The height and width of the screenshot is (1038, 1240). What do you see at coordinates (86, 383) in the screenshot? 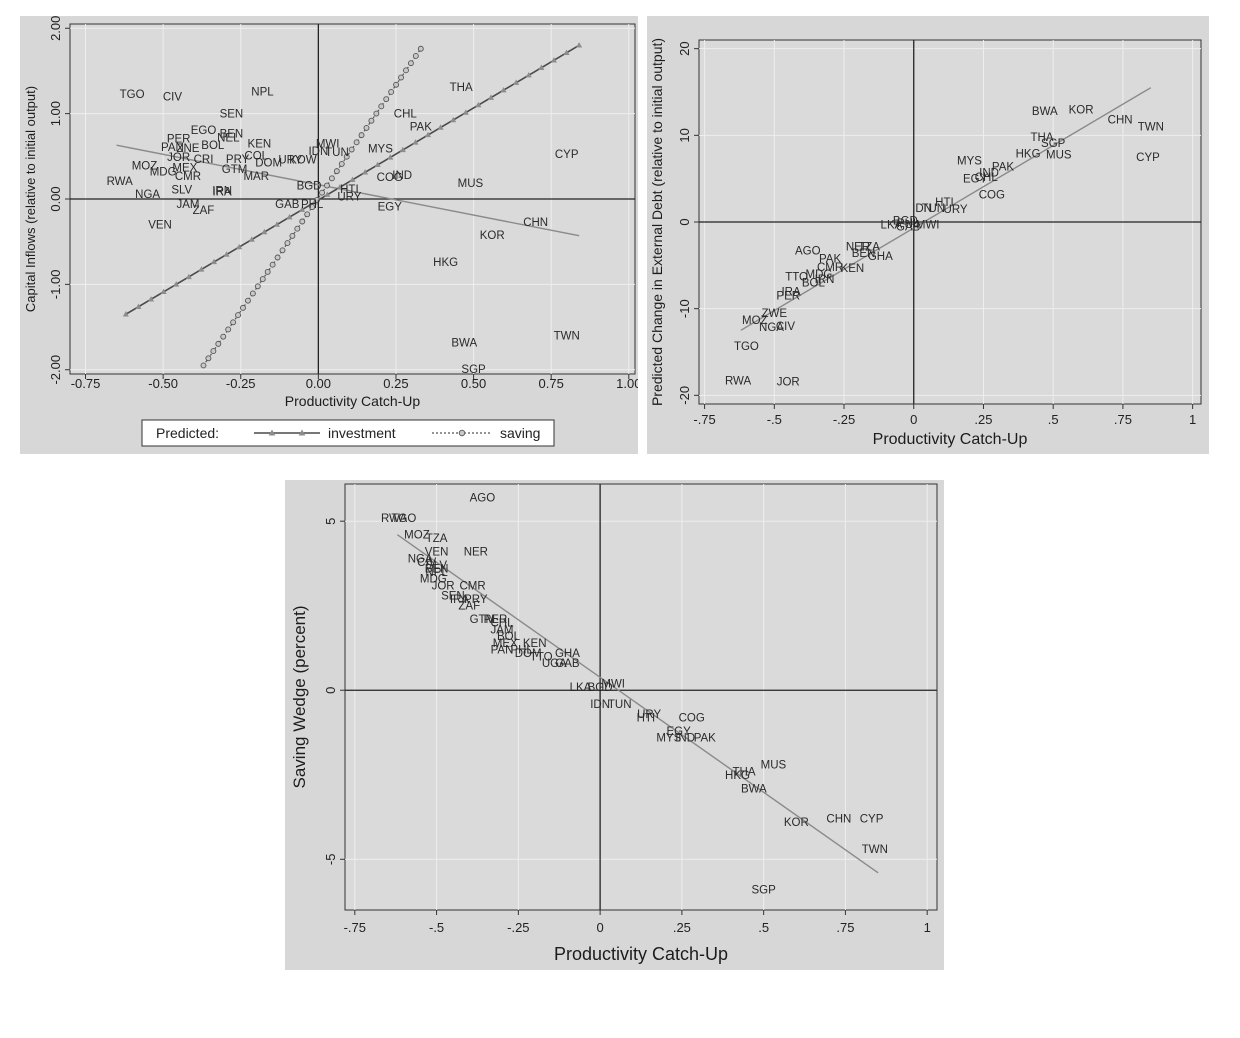
I see `x-tick-label: -0.75` at bounding box center [86, 383].